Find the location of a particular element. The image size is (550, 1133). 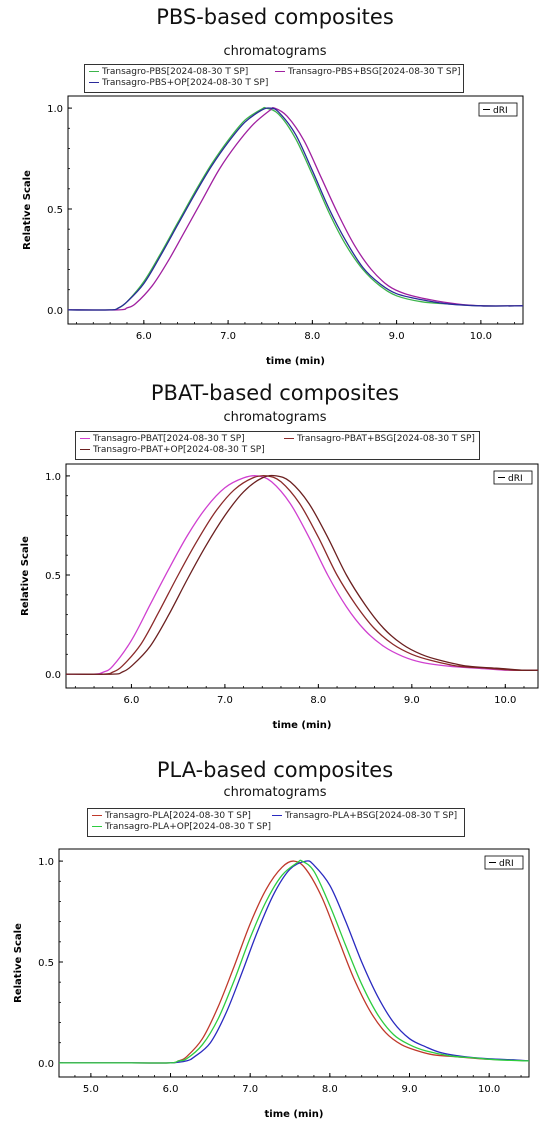

legend-entry: Transagro-PBS+OP[2024-08-30 T SP] is located at coordinates (178, 83).